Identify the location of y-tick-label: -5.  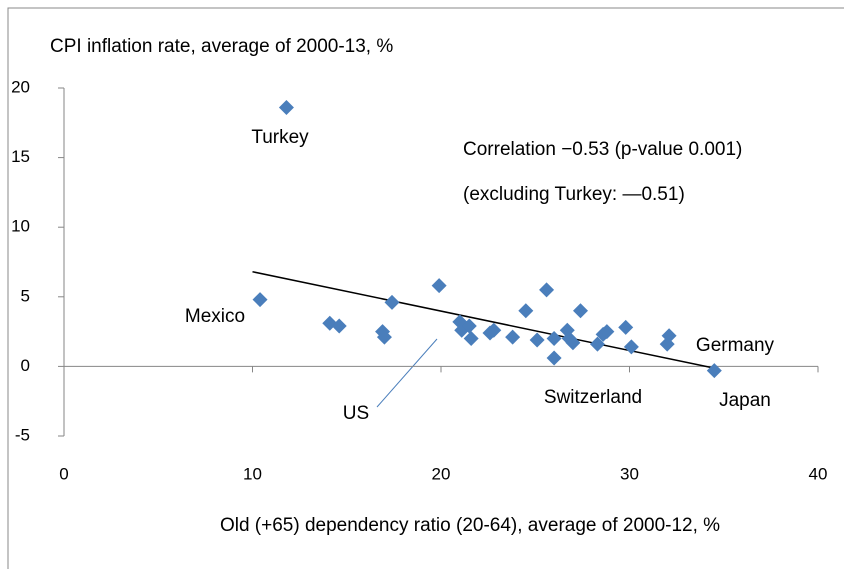
(22, 434).